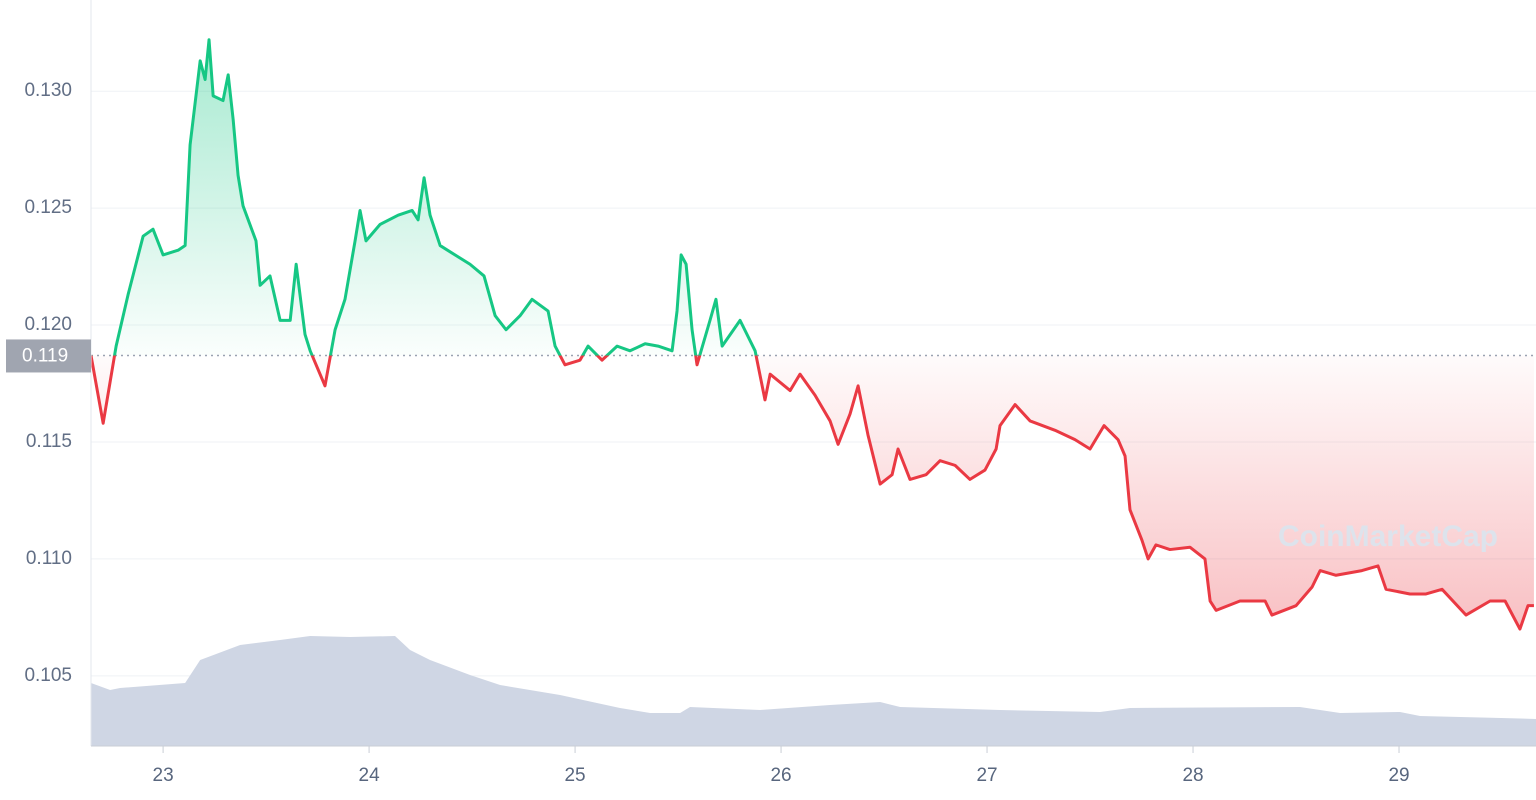 This screenshot has width=1536, height=800. I want to click on x-tick-label: 25, so click(574, 775).